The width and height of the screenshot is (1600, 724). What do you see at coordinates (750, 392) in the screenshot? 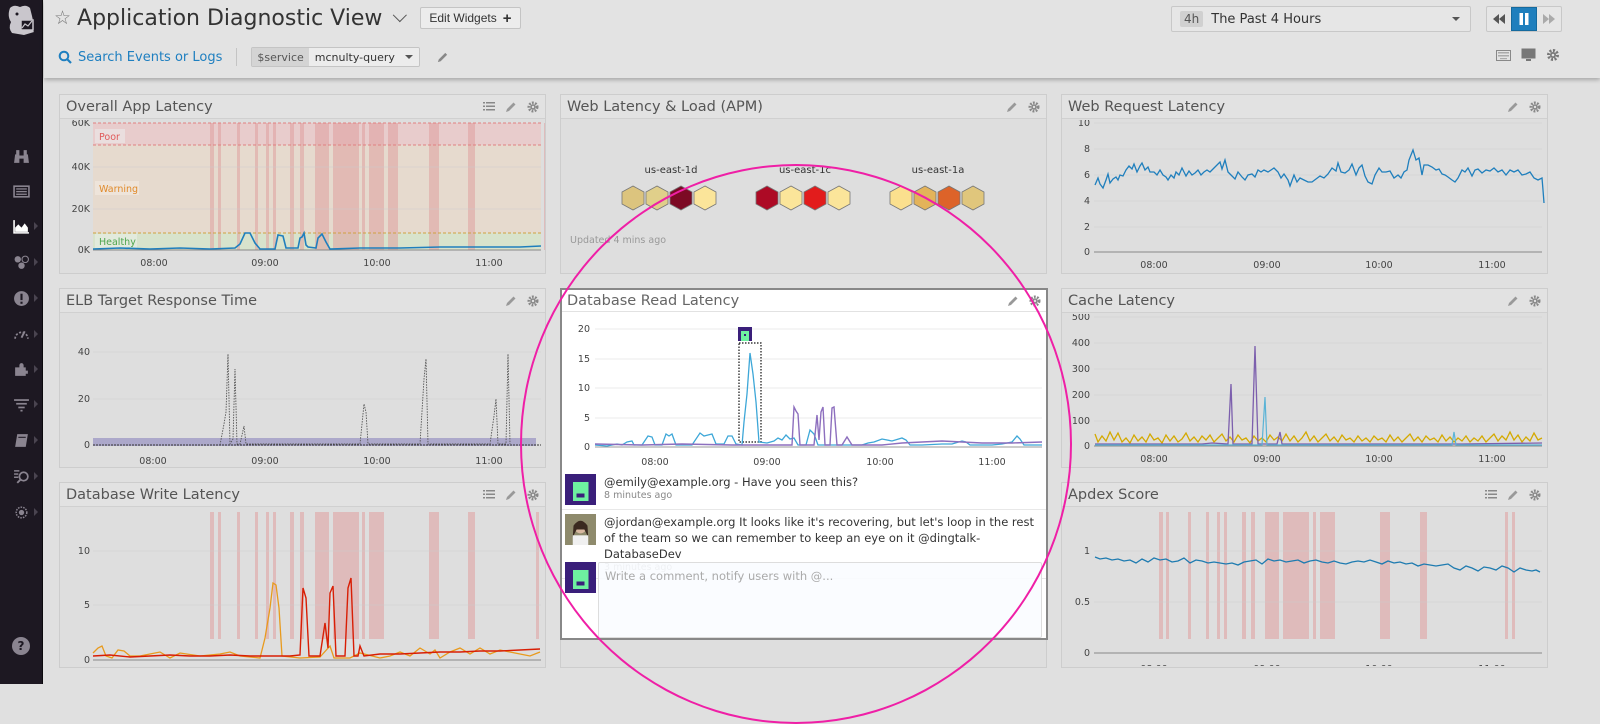
I see `annotation-selection` at bounding box center [750, 392].